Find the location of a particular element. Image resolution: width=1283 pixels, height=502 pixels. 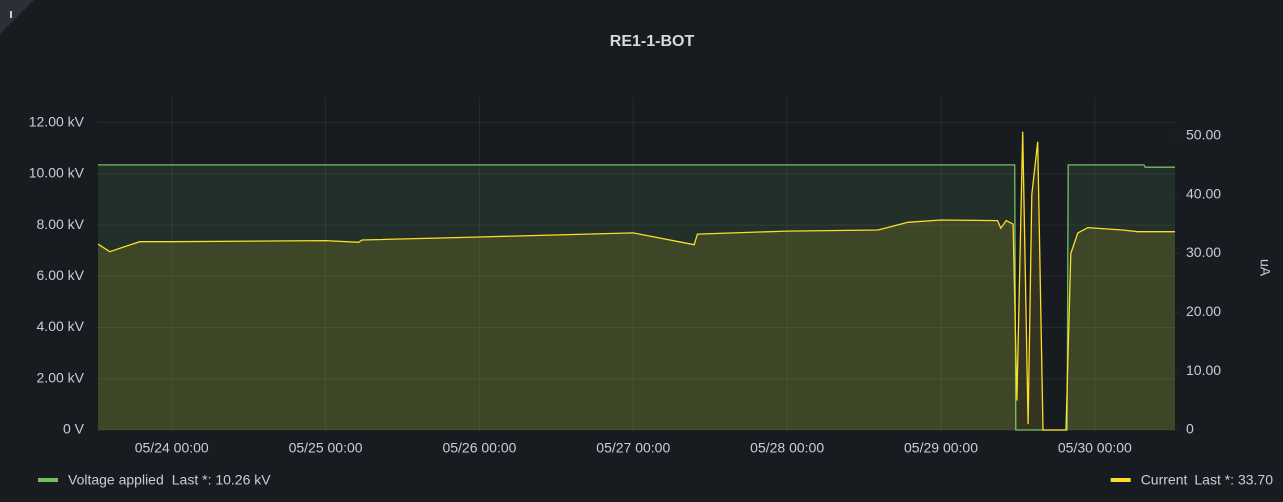

x-tick-label: 05/29 00:00 is located at coordinates (941, 448).